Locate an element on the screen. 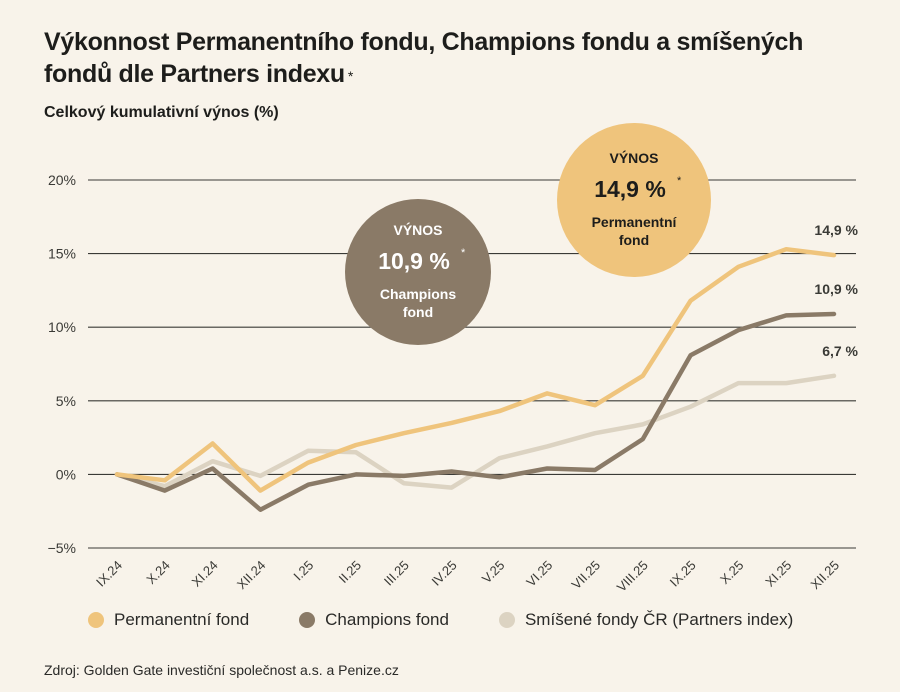 The image size is (900, 692). title-asterisk: * is located at coordinates (350, 76).